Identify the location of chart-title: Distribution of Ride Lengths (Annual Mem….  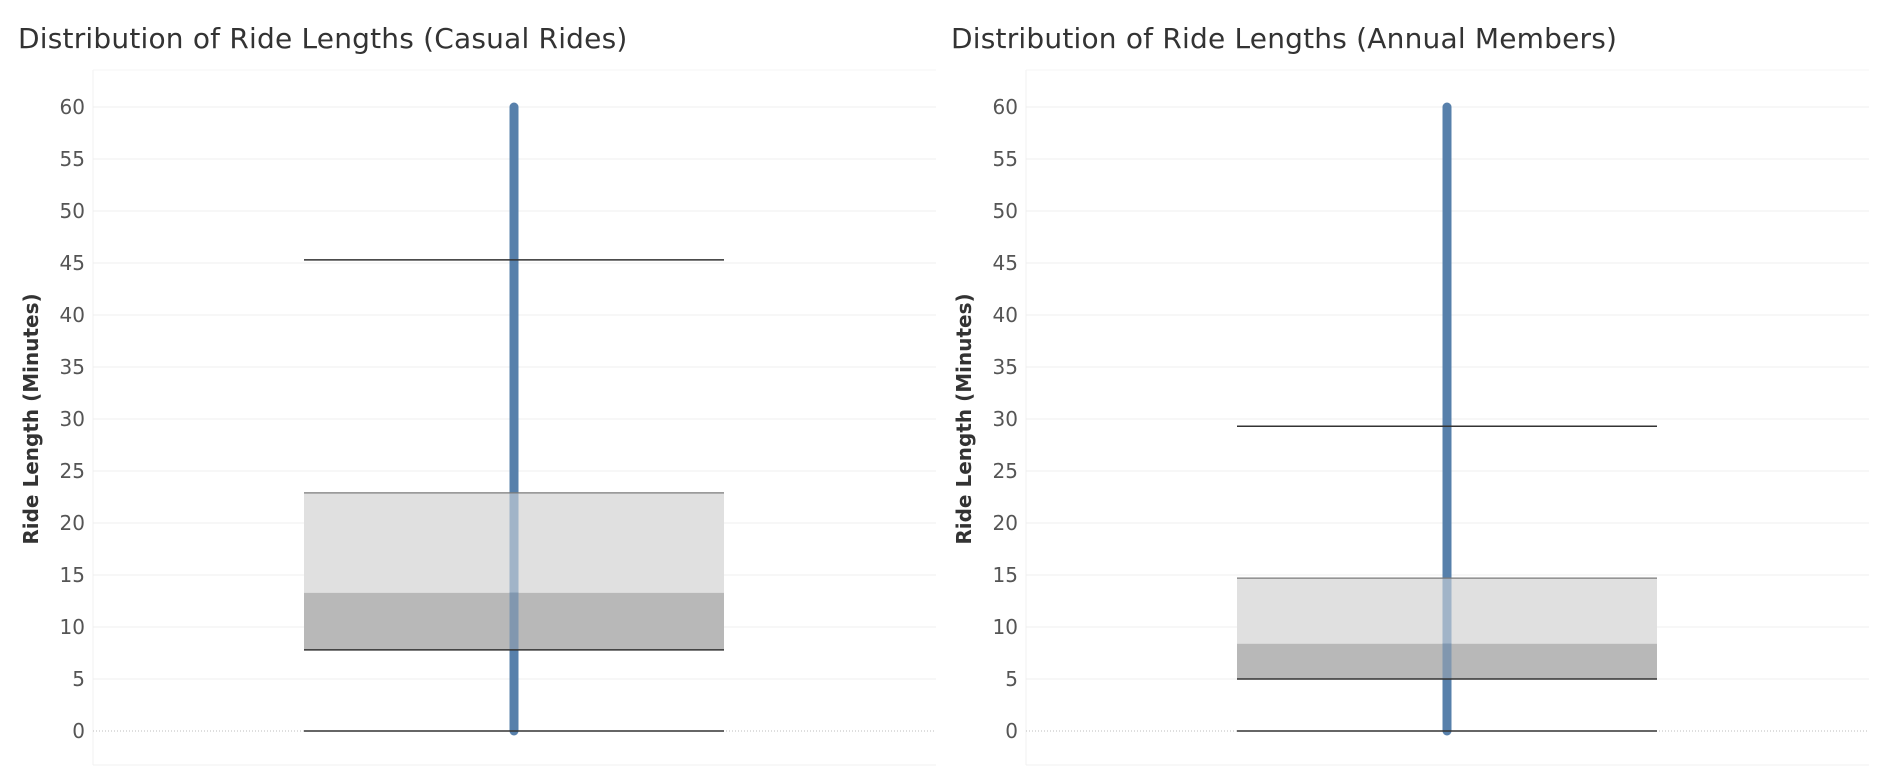
(1284, 38).